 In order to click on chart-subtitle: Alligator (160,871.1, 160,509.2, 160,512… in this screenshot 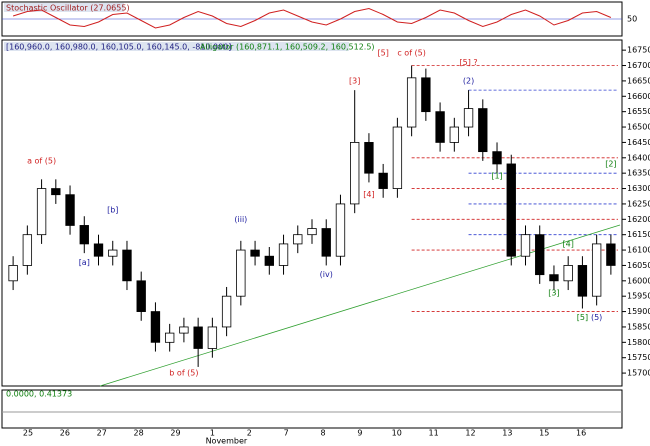, I will do `click(287, 47)`.